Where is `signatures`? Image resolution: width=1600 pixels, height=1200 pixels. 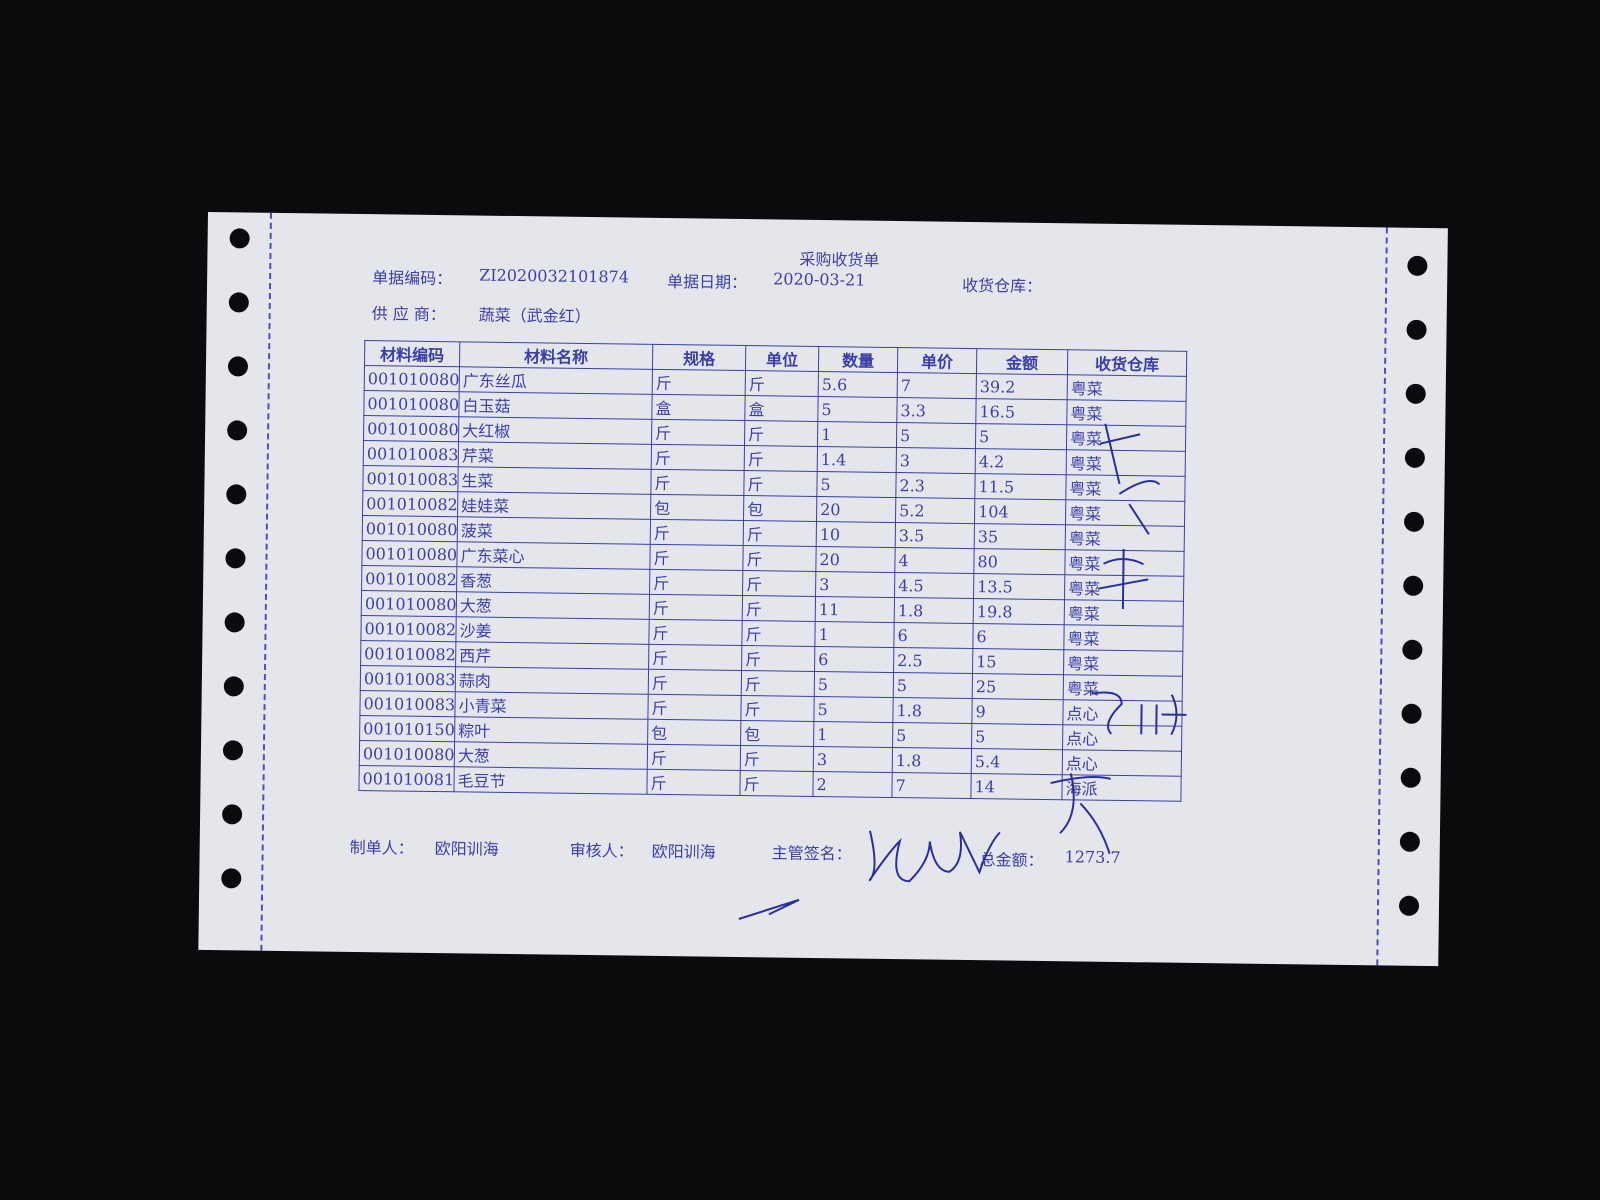
signatures is located at coordinates (962, 671).